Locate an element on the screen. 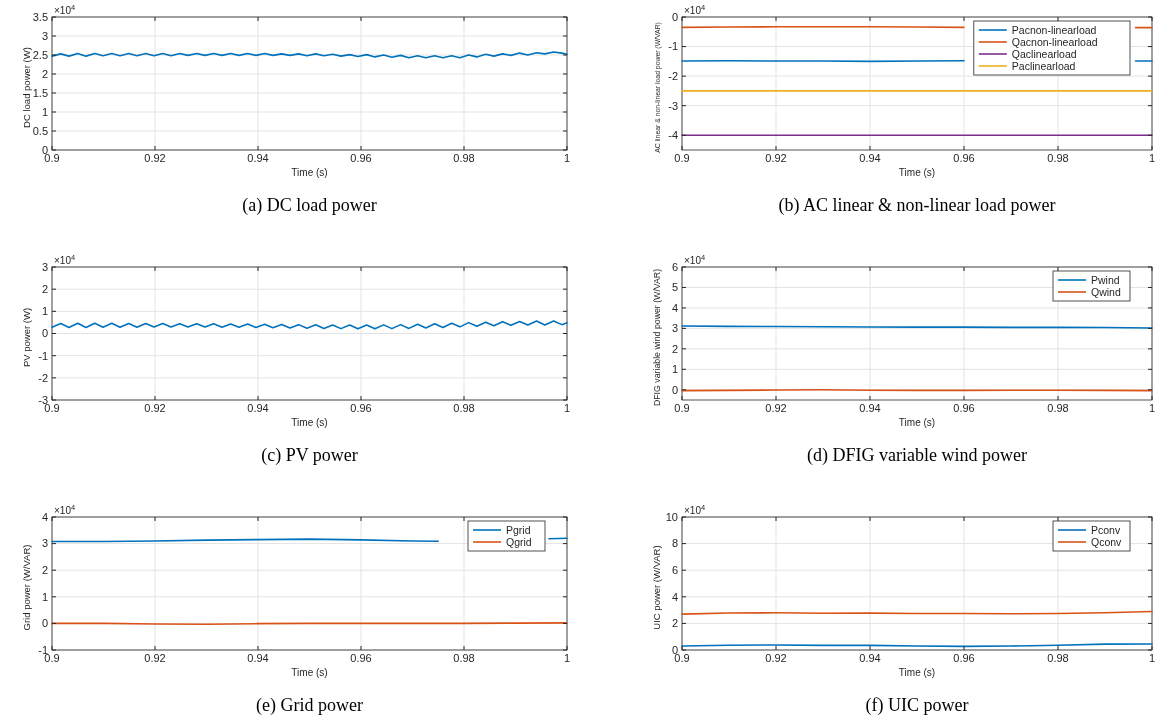  text: (d) DFIG variable wind power is located at coordinates (917, 455).